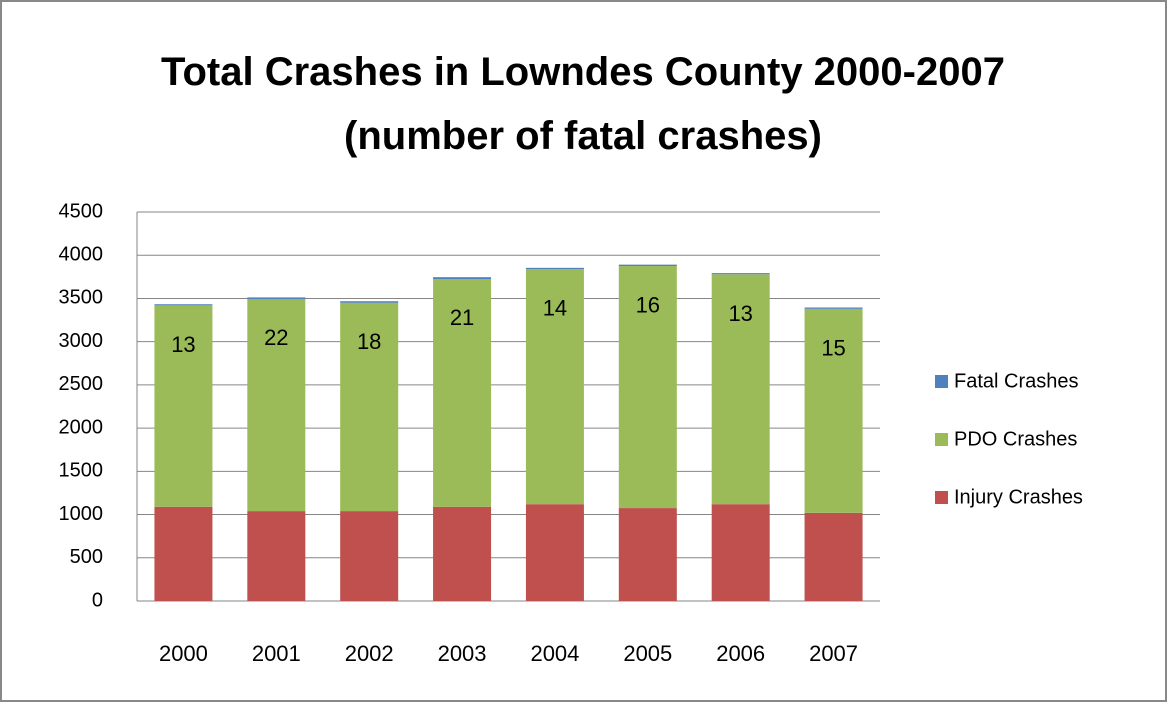 Image resolution: width=1167 pixels, height=702 pixels. Describe the element at coordinates (81, 211) in the screenshot. I see `y-tick-label: 4500` at that location.